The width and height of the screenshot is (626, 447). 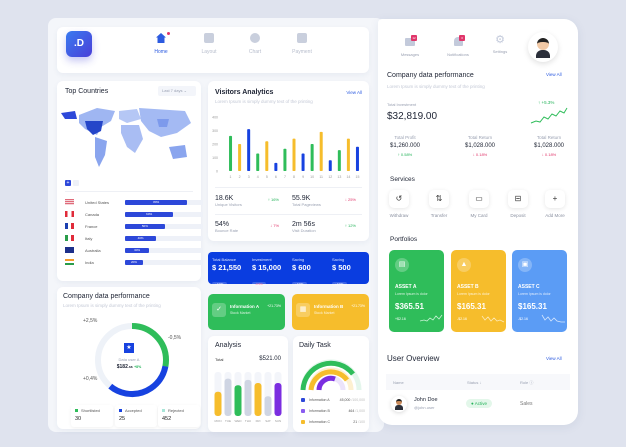 What do you see at coordinates (178, 152) in the screenshot?
I see `map-australia` at bounding box center [178, 152].